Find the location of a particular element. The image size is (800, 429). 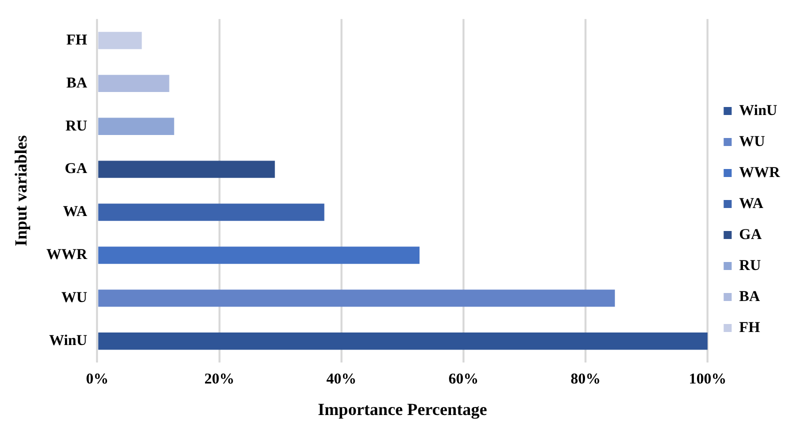

y-axis-title: Input variables is located at coordinates (21, 190).